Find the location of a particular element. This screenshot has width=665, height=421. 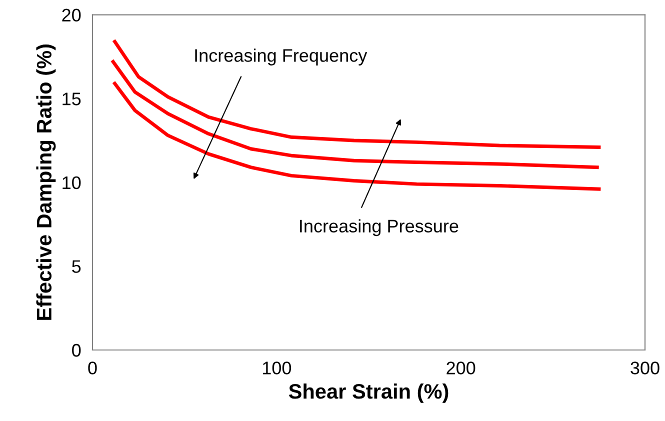

x-tick-label: 300 is located at coordinates (645, 368).